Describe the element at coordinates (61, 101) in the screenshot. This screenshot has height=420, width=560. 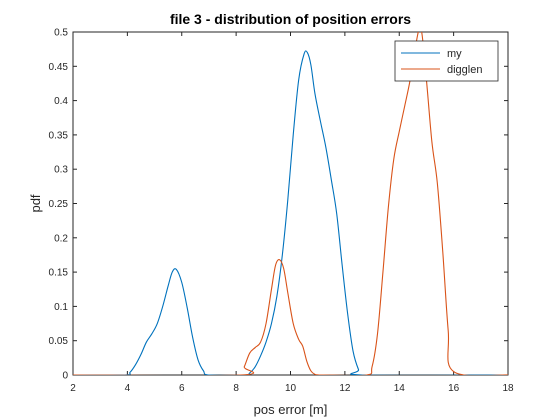
I see `y-tick-label: 0.4` at that location.